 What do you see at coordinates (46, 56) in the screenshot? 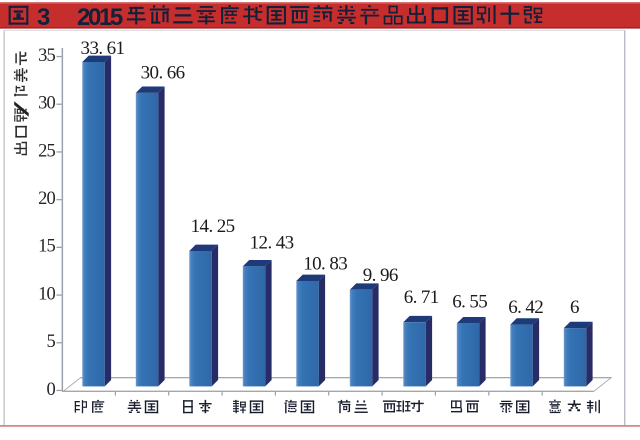
I see `svg-text: 35` at bounding box center [46, 56].